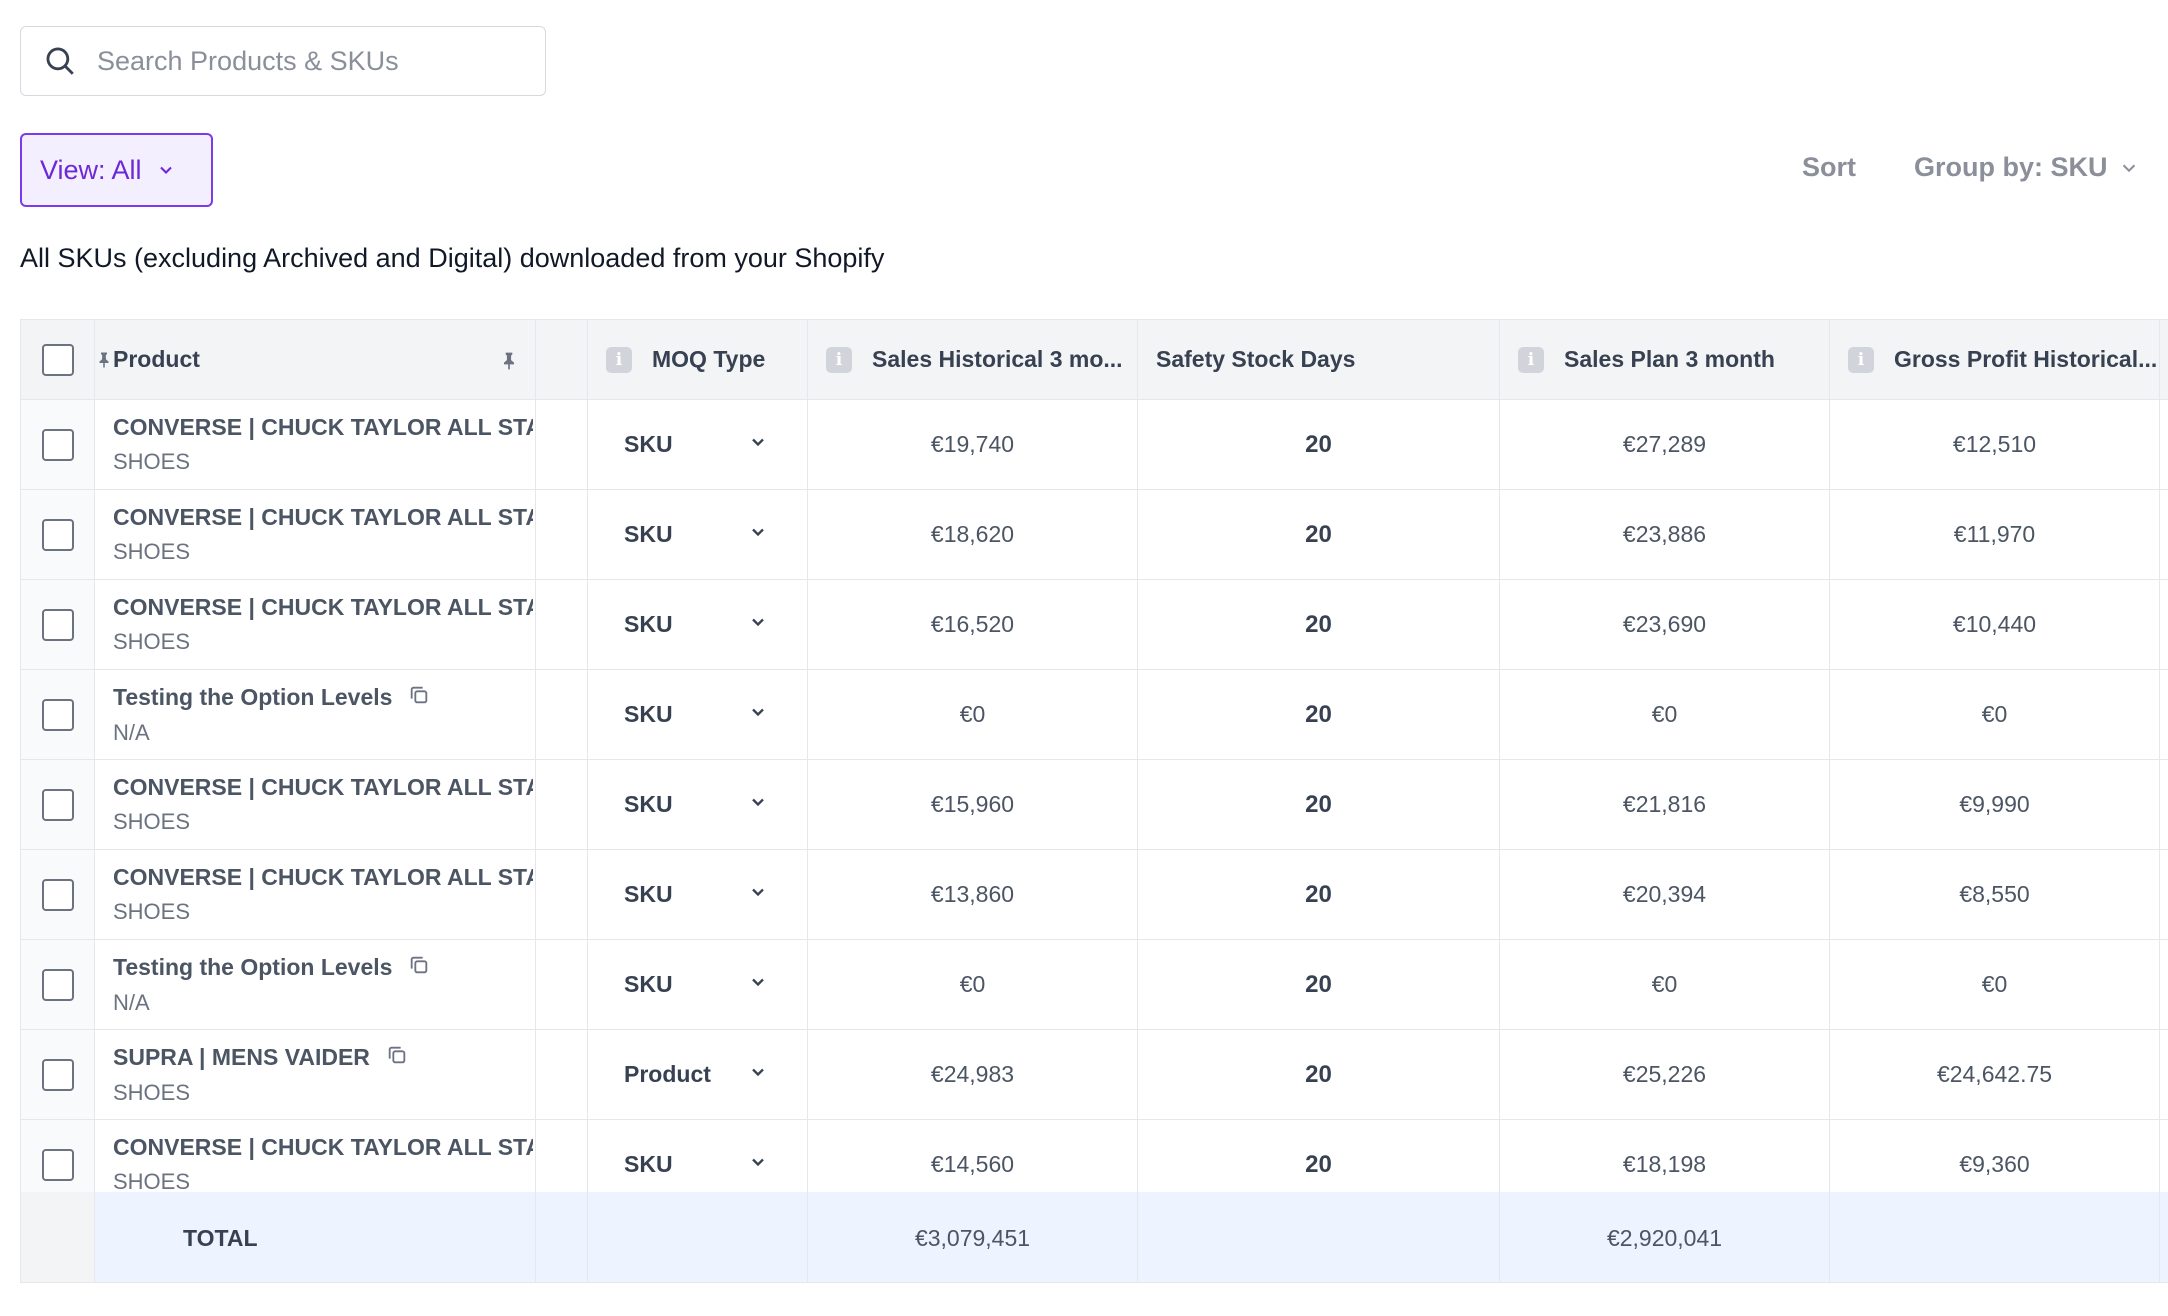 This screenshot has width=2168, height=1316. Describe the element at coordinates (2027, 167) in the screenshot. I see `group-by-dropdown: Group by: SKU` at that location.